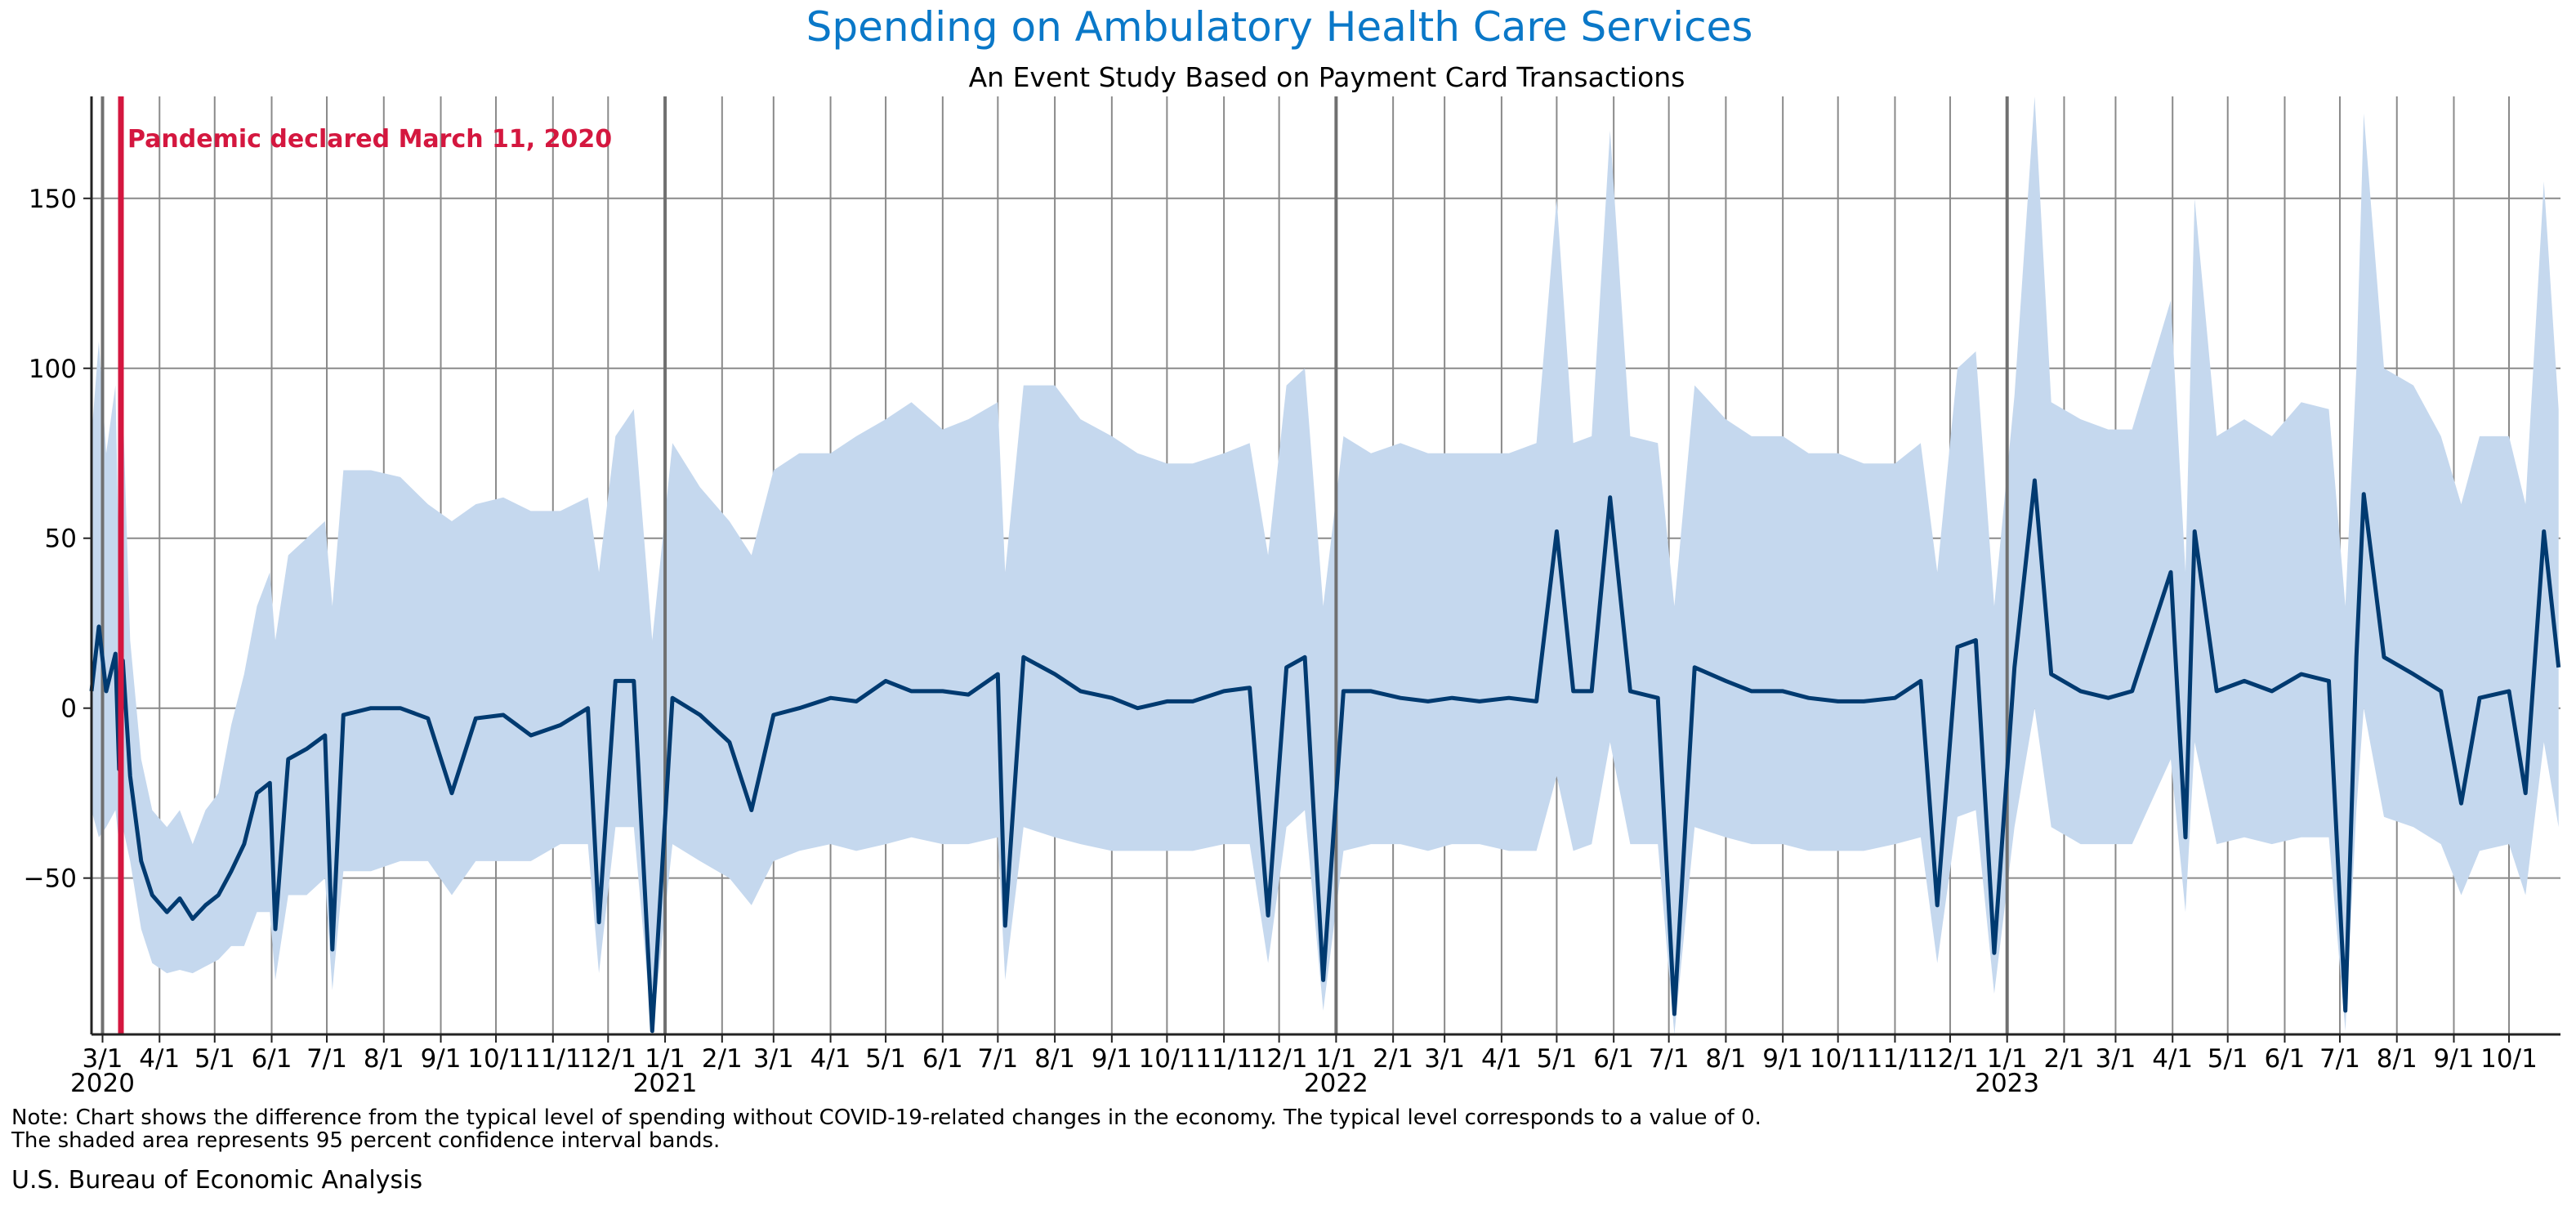 This screenshot has height=1206, width=2576. Describe the element at coordinates (53, 369) in the screenshot. I see `y-tick-label: 100` at that location.